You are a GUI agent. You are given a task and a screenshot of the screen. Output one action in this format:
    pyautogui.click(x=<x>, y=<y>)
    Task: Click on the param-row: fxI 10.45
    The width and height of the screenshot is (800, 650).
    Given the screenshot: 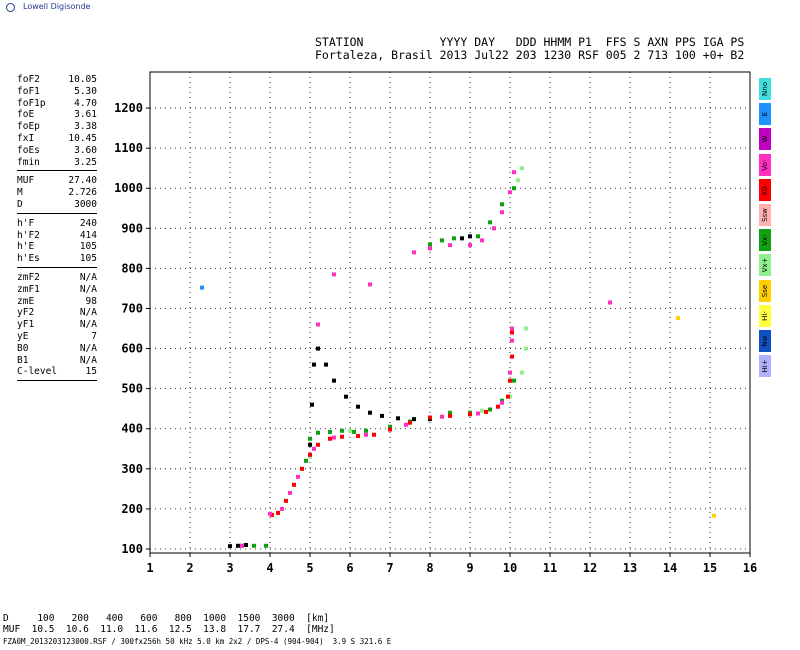 What is the action you would take?
    pyautogui.click(x=57, y=139)
    